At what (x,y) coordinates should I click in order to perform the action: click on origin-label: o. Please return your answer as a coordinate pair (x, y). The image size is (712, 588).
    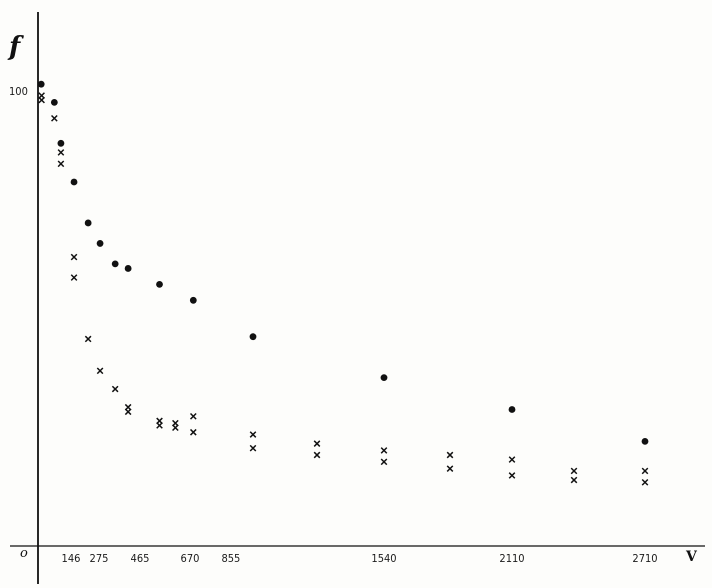
    Looking at the image, I should click on (24, 553).